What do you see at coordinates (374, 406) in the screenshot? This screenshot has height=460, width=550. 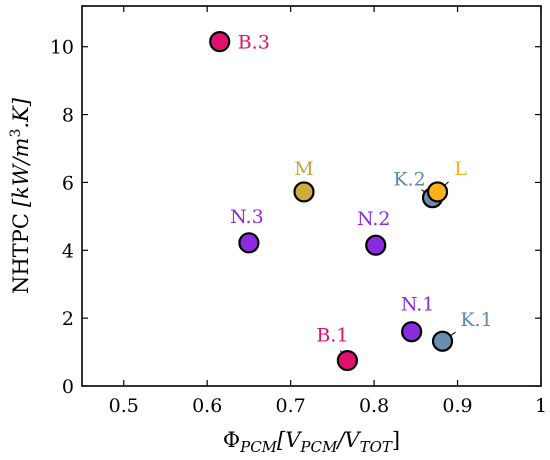 I see `x-tick-label: 0.8` at bounding box center [374, 406].